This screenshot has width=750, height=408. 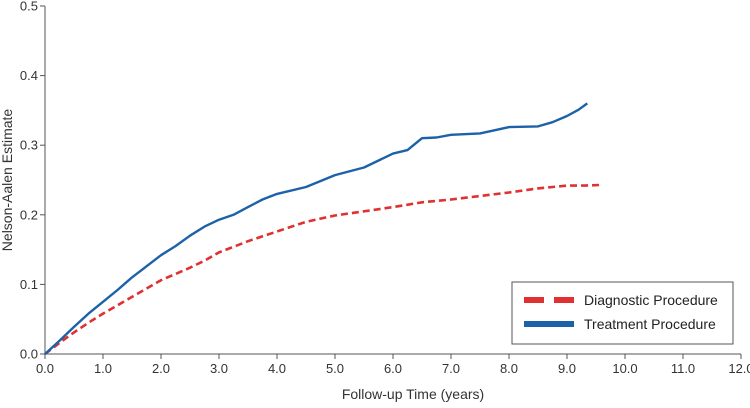 I want to click on x-tick-label: 9.0, so click(x=567, y=368).